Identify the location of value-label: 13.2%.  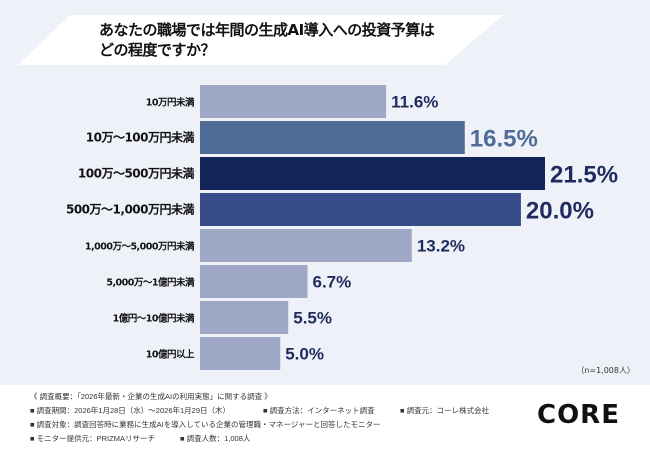
(441, 246).